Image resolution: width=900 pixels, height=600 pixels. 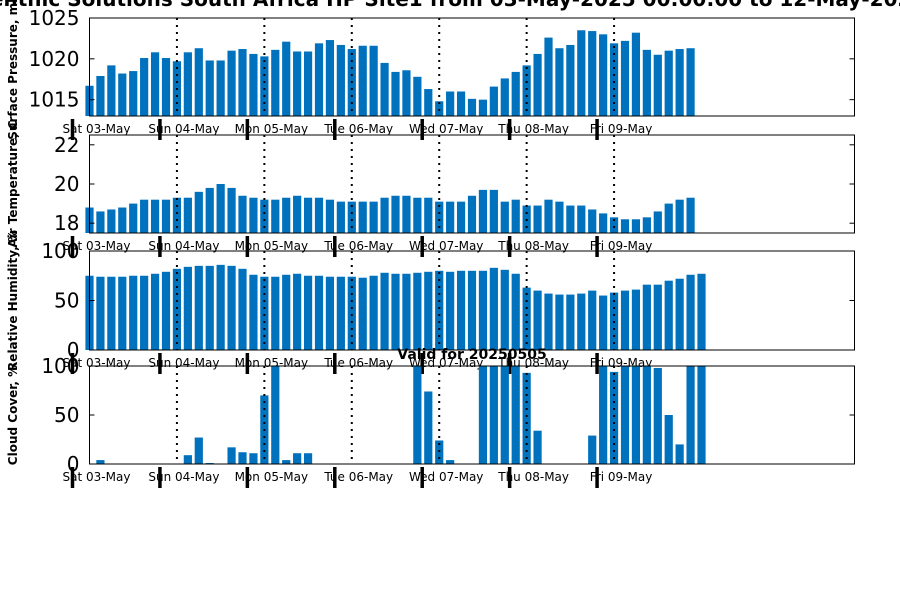 I want to click on y-axis-label: Air Temperature, C, so click(x=13, y=184).